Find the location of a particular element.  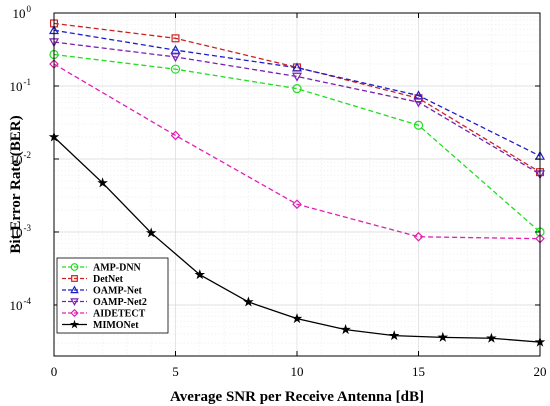

y-tick-exponent: -2 is located at coordinates (28, 155).